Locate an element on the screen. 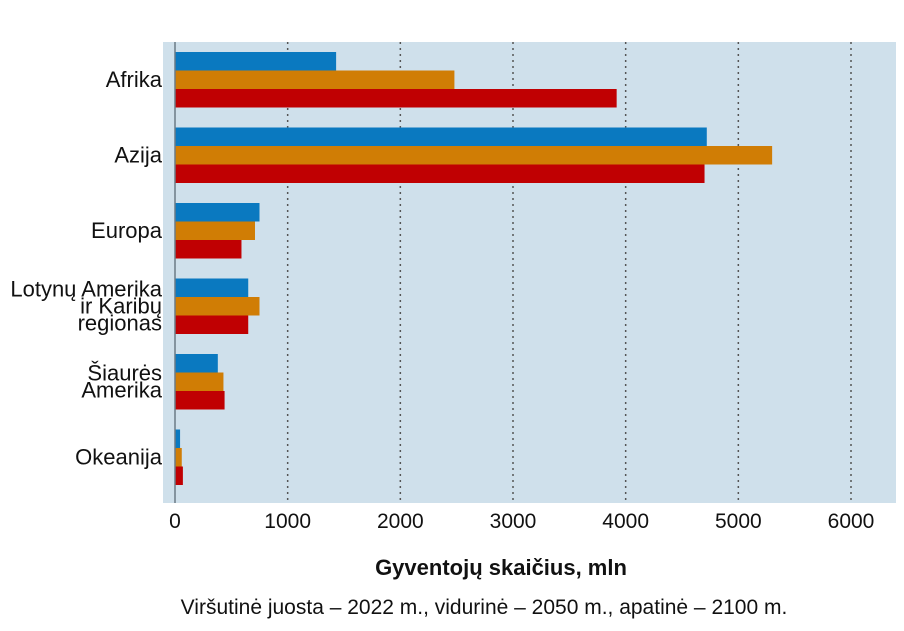 The image size is (904, 631). category-label: Lotynų Amerika ir Karibų regionas is located at coordinates (86, 305).